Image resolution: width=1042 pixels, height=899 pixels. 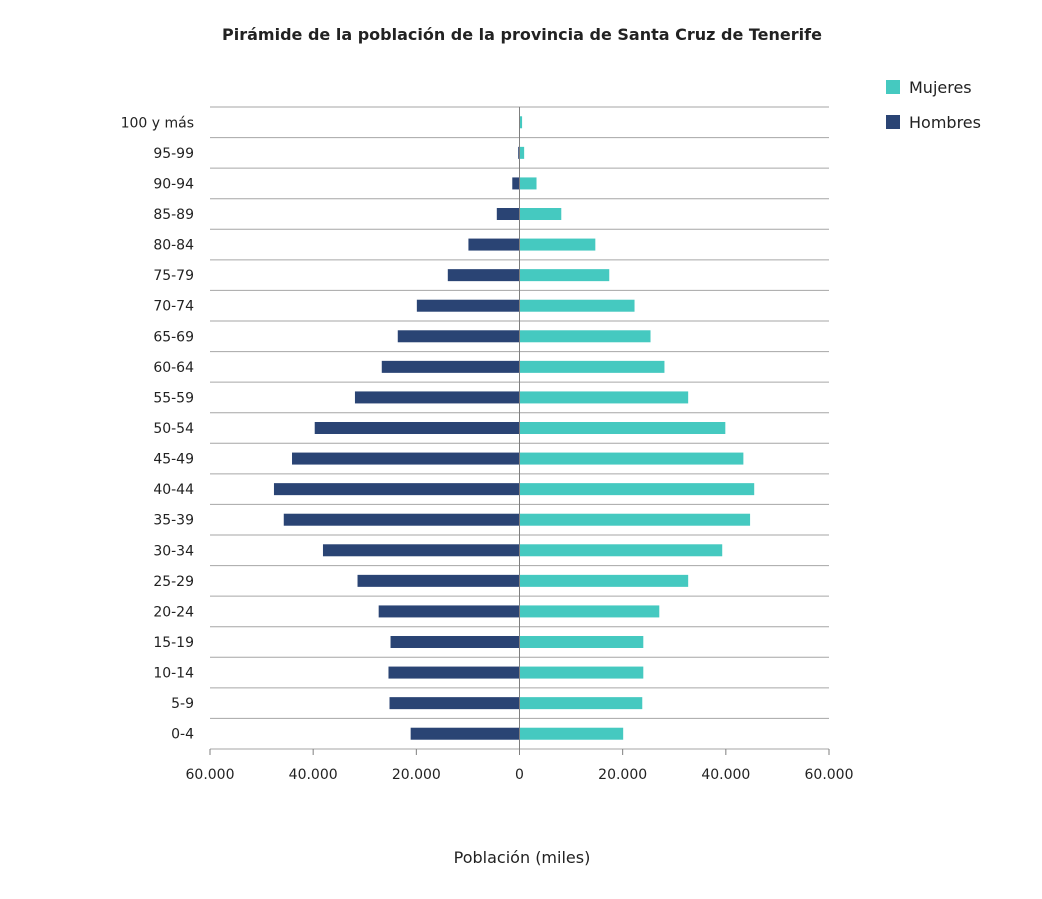 I want to click on y-tick-label: 25-29, so click(x=173, y=582).